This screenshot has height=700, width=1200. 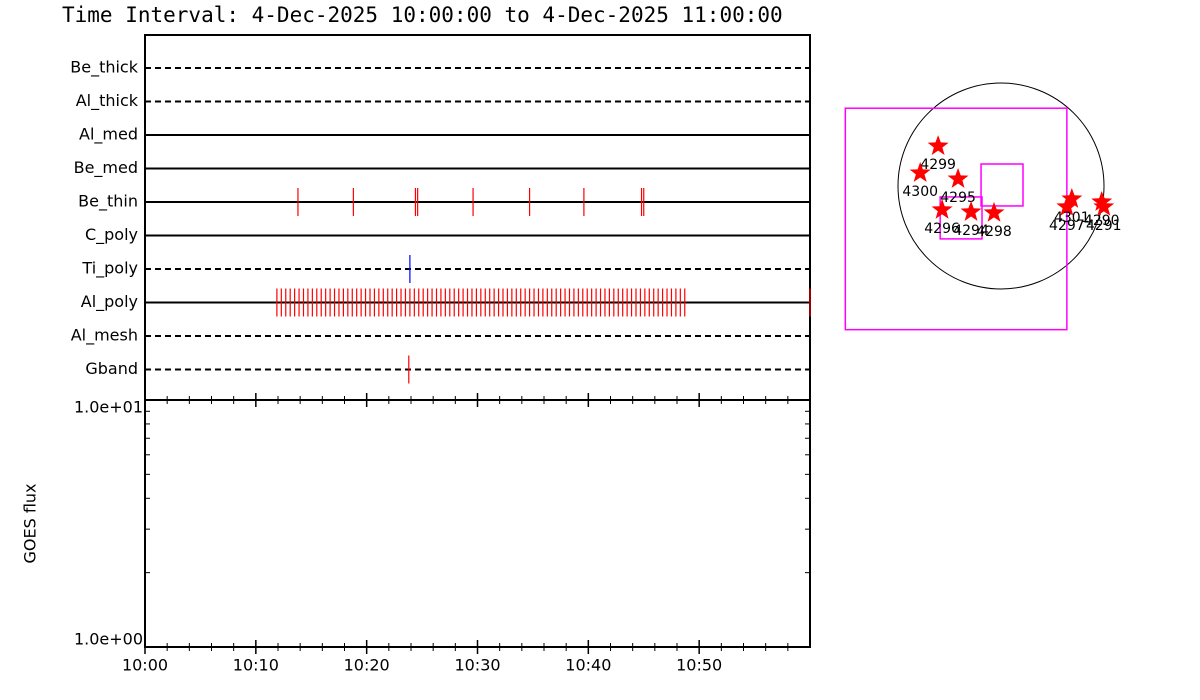 I want to click on solar-limb, so click(x=1001, y=186).